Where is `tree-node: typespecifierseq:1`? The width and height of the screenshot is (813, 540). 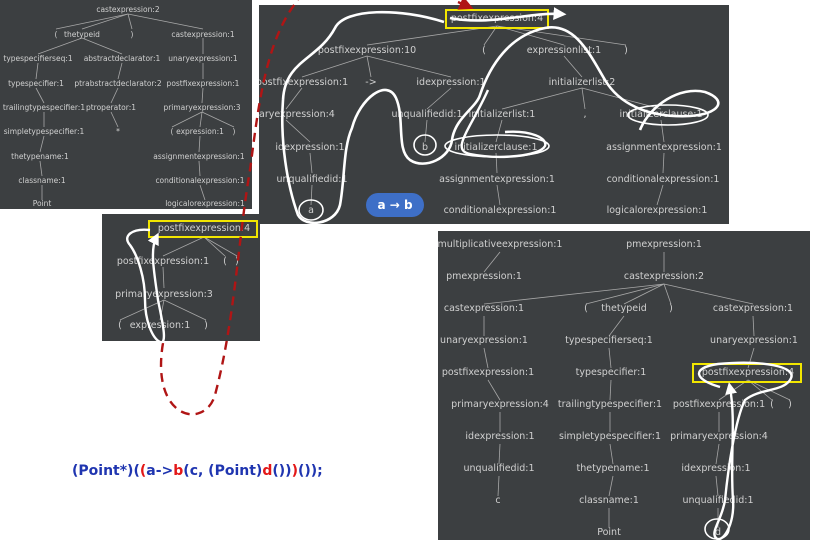 tree-node: typespecifierseq:1 is located at coordinates (38, 58).